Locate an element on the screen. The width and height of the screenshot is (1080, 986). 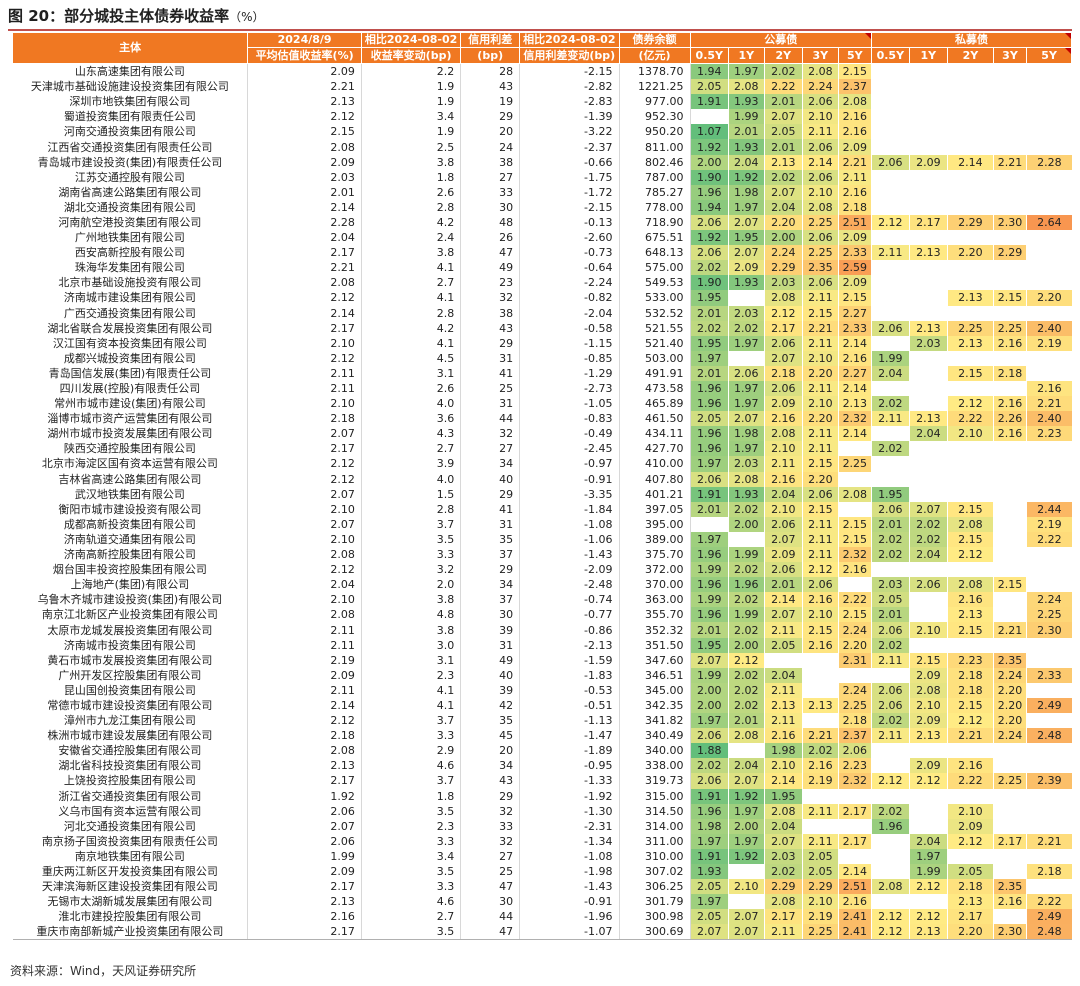
entity-name: 北京市海淀区国有资本运营有限公司 is located at coordinates (130, 464).